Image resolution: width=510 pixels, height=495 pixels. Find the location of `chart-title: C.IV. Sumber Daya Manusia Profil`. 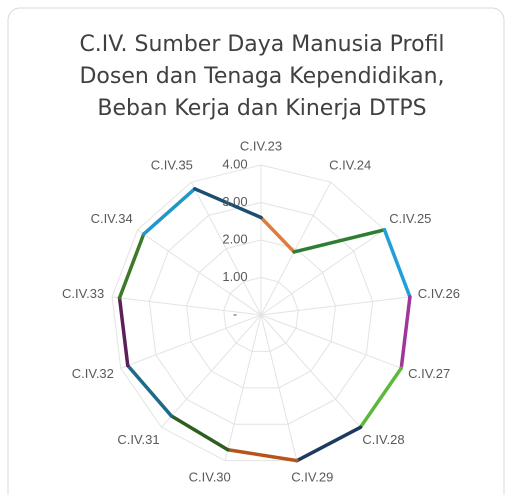

chart-title: C.IV. Sumber Daya Manusia Profil is located at coordinates (261, 44).